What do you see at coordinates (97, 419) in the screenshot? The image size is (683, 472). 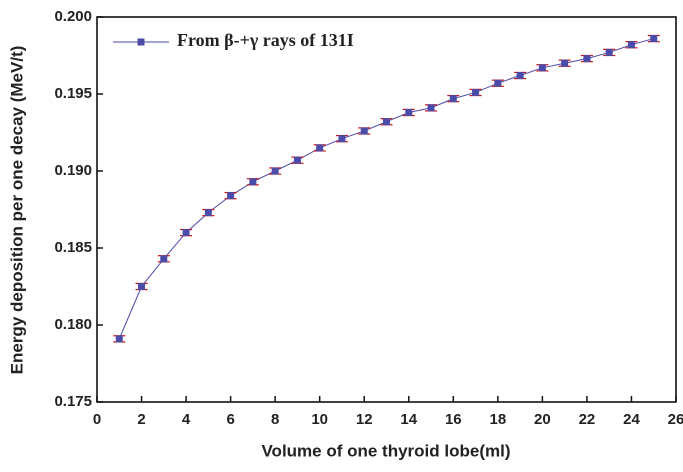 I see `x-tick-label: 0` at bounding box center [97, 419].